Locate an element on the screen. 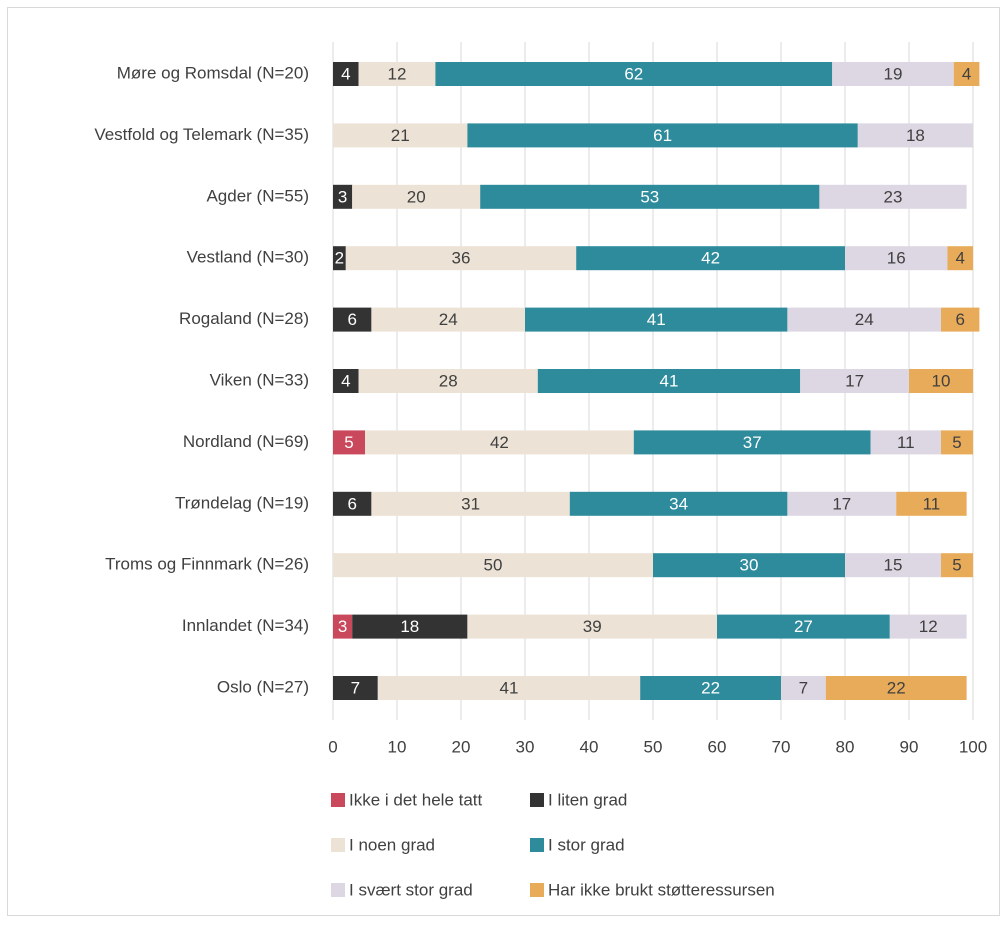  data-label: 6 is located at coordinates (959, 319).